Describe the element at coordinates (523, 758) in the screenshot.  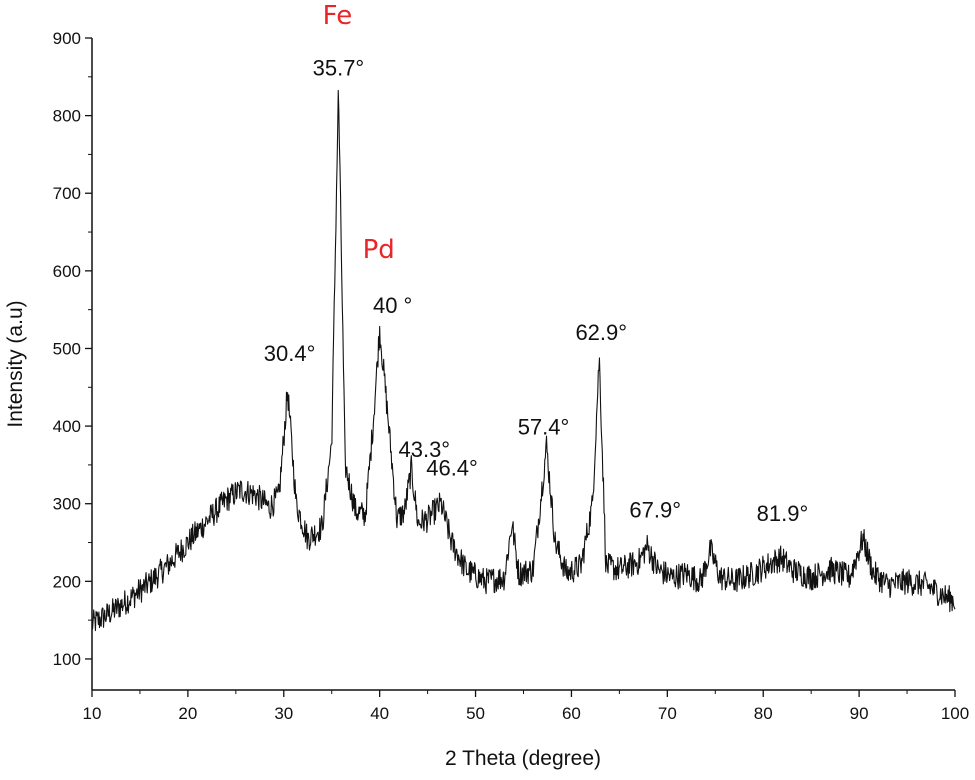
I see `x-axis-title: 2 Theta (degree)` at that location.